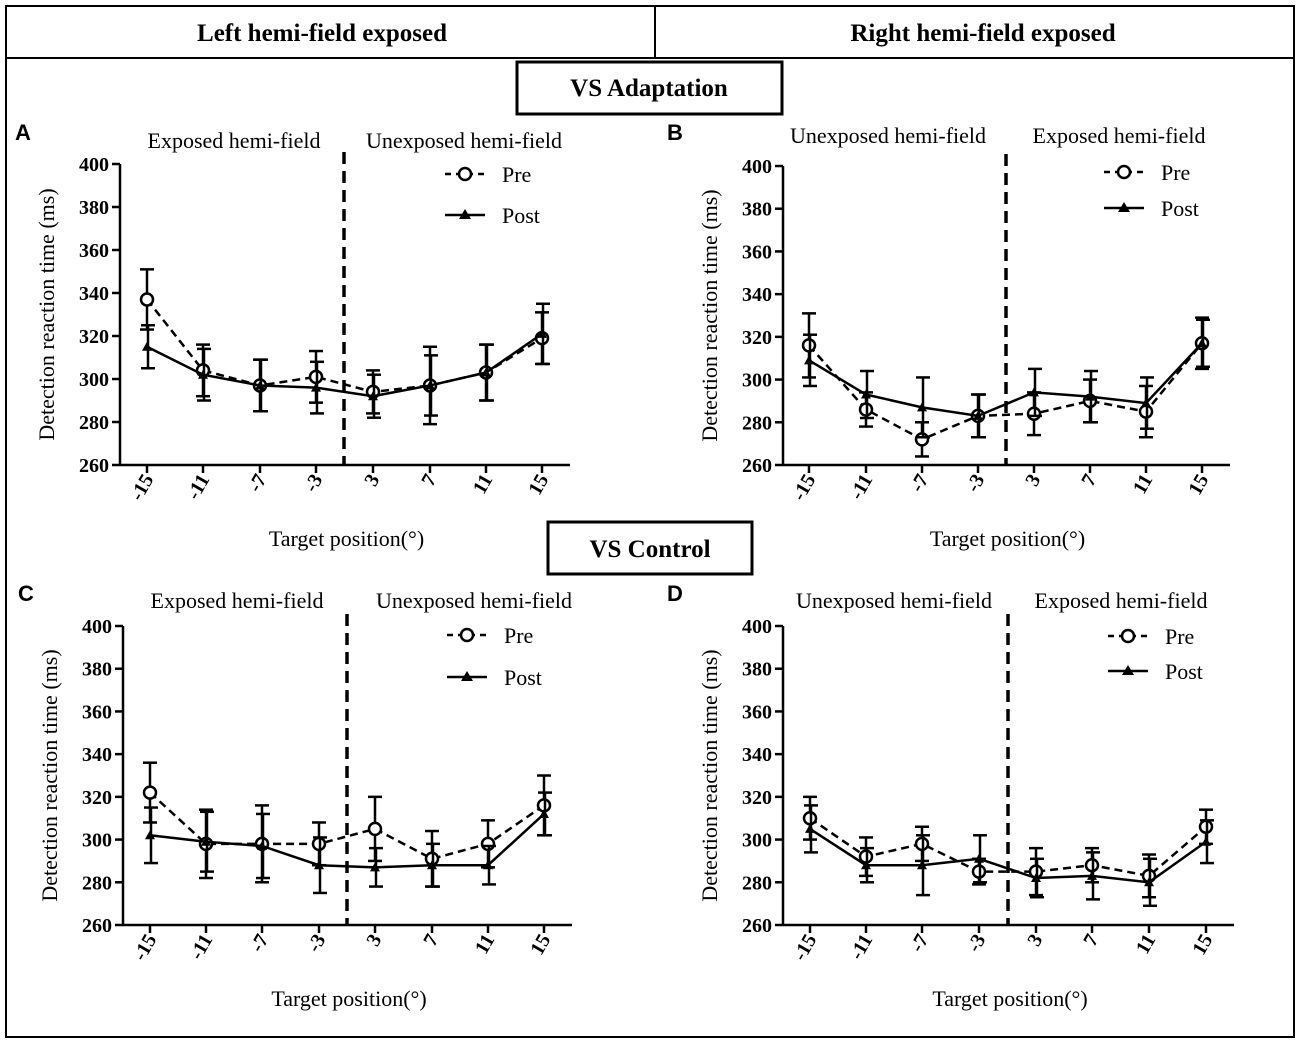 This screenshot has height=1043, width=1300. Describe the element at coordinates (650, 548) in the screenshot. I see `control-section-box` at that location.